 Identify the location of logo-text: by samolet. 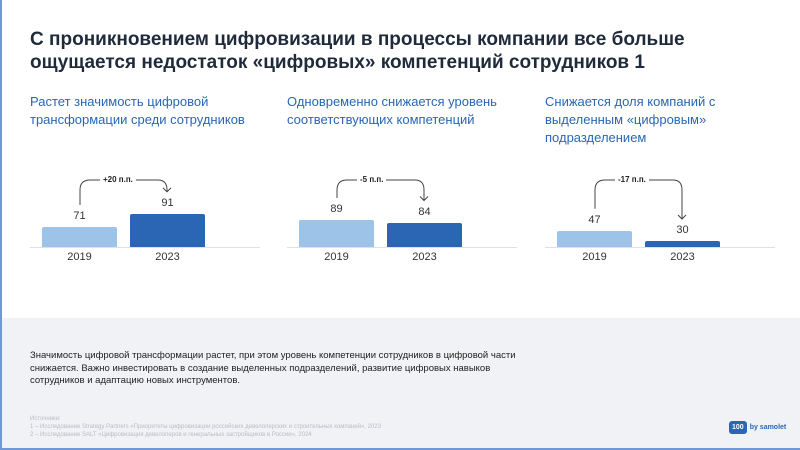
(768, 427).